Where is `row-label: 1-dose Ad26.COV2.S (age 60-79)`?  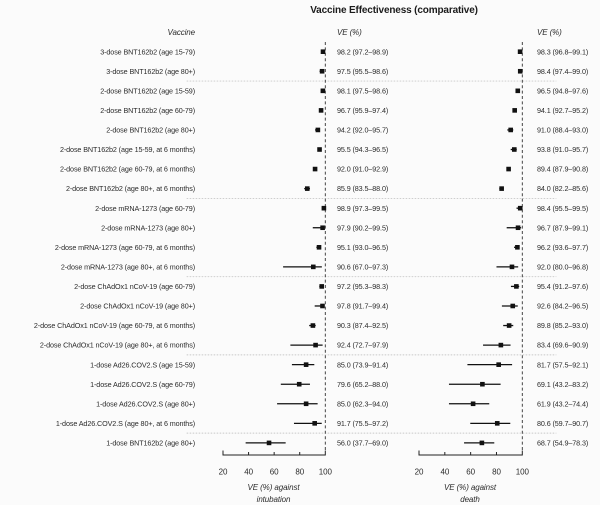 row-label: 1-dose Ad26.COV2.S (age 60-79) is located at coordinates (142, 384).